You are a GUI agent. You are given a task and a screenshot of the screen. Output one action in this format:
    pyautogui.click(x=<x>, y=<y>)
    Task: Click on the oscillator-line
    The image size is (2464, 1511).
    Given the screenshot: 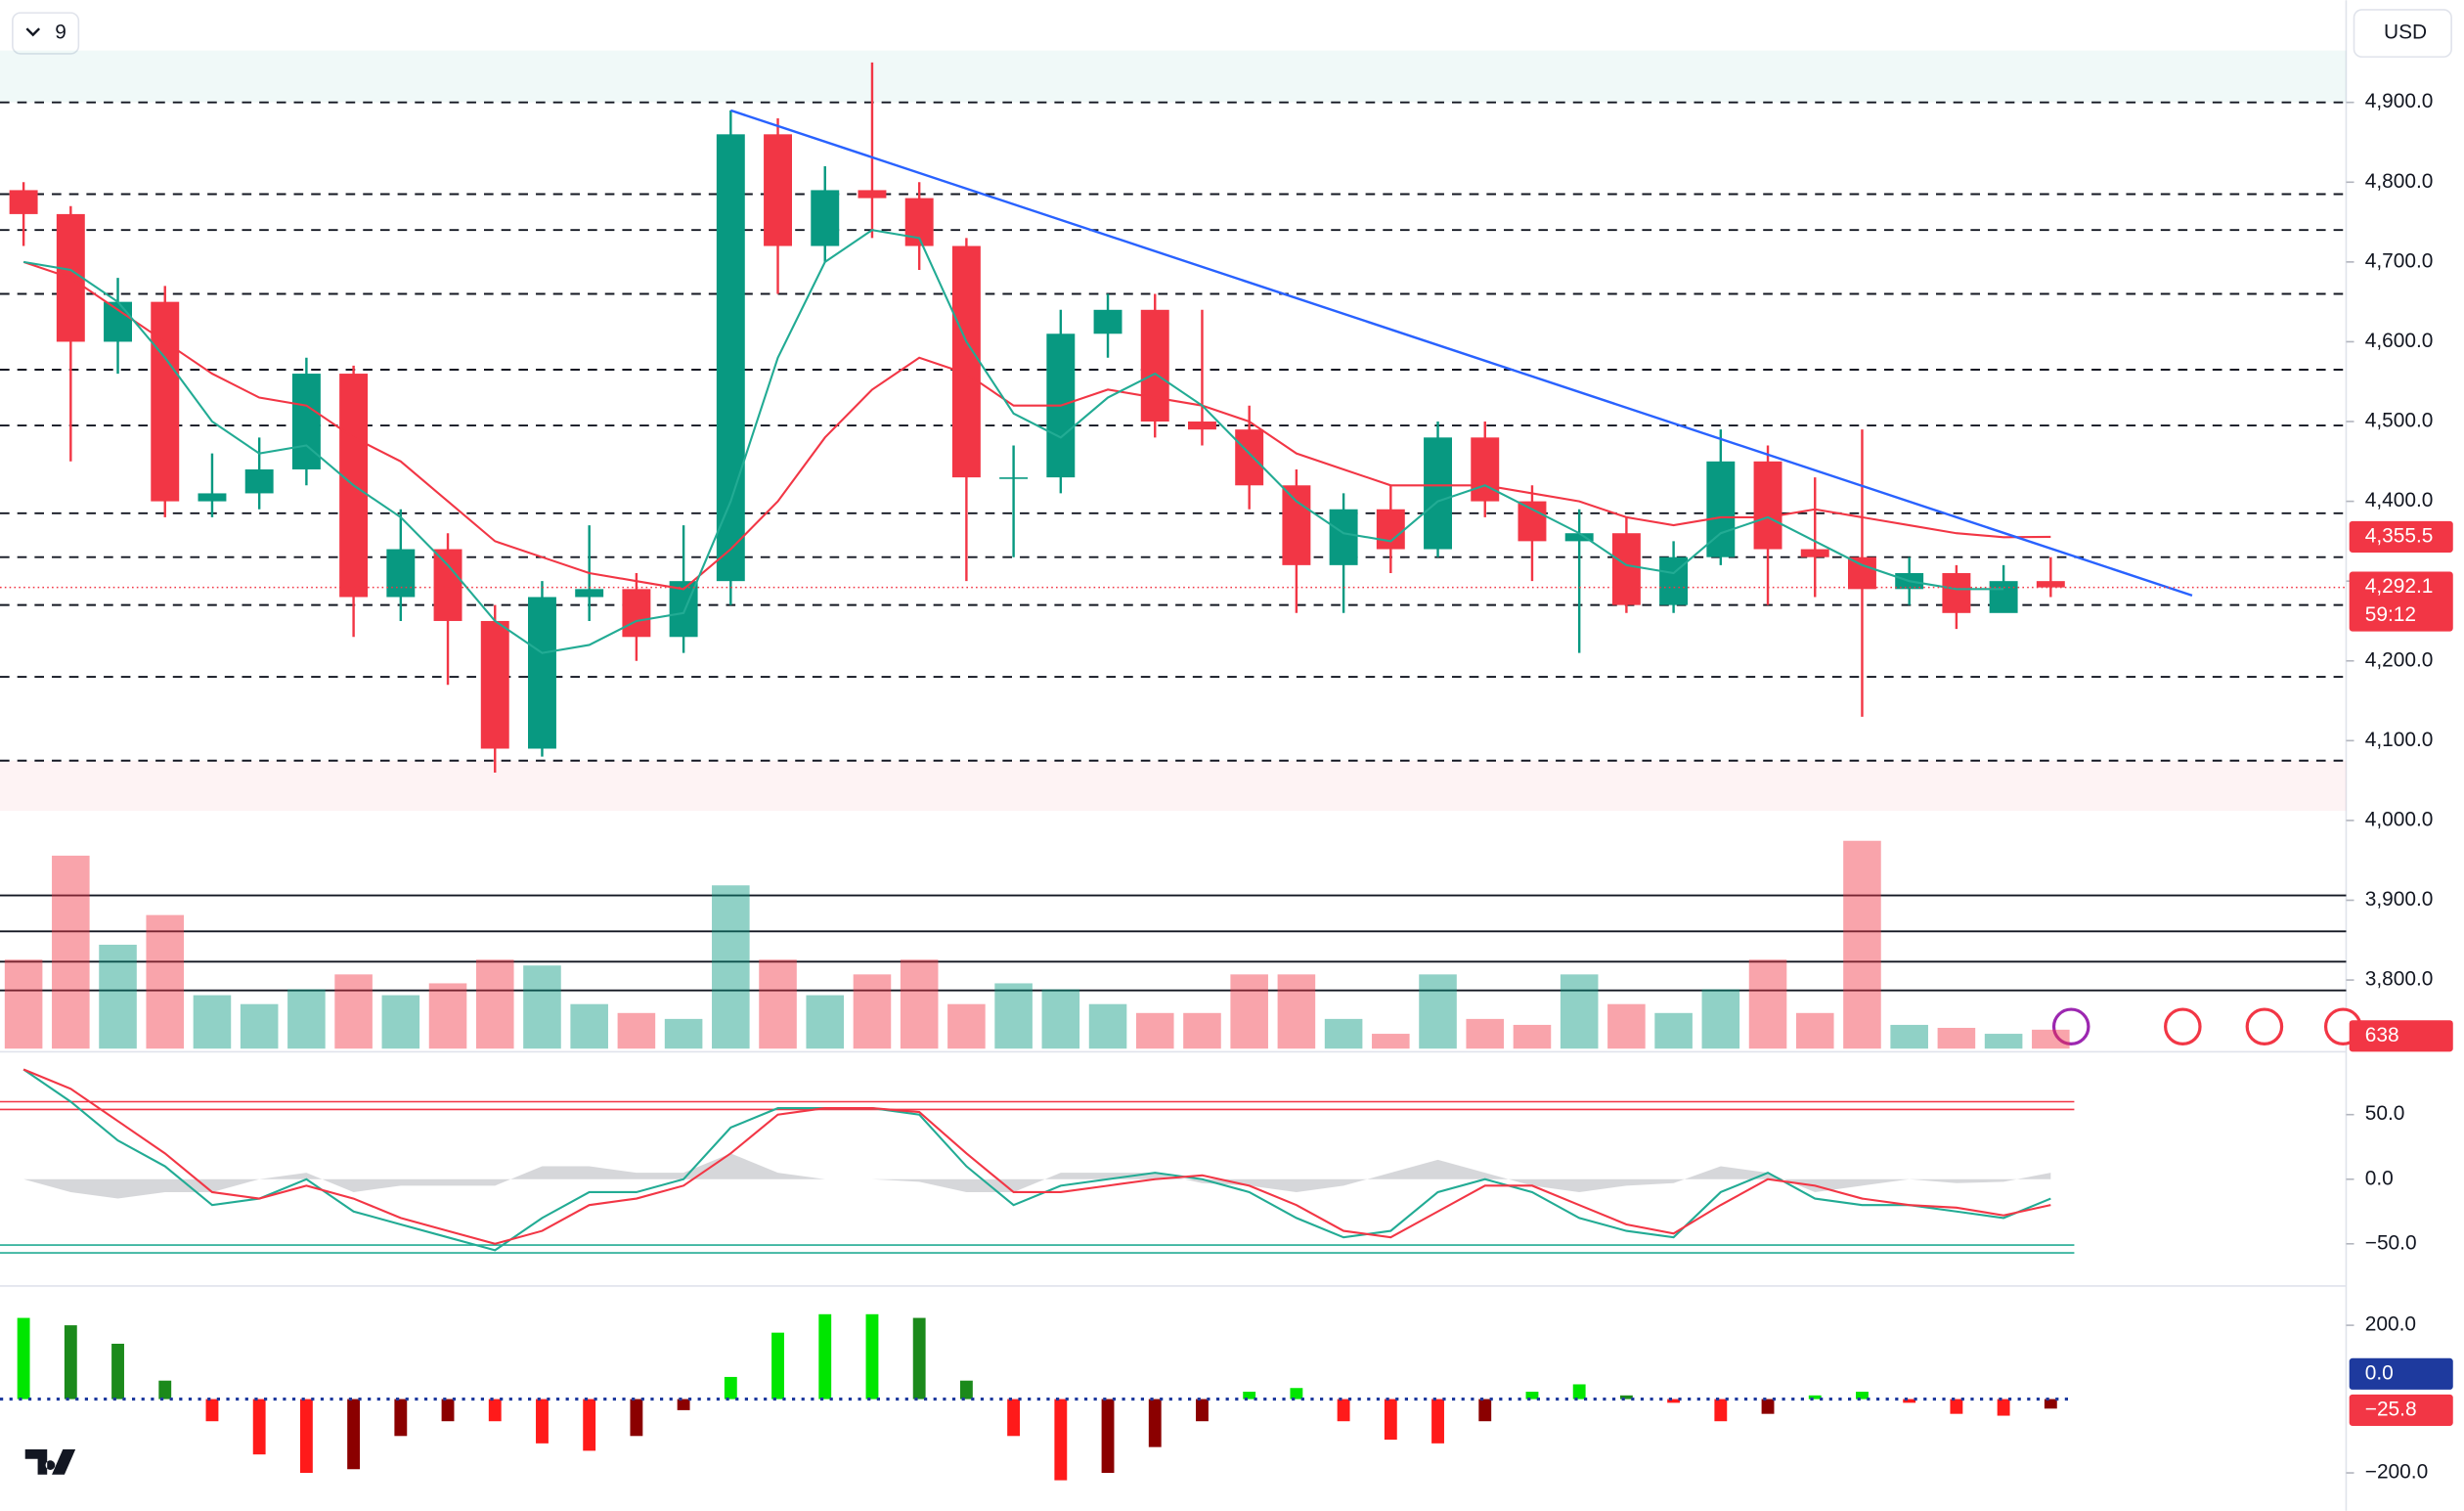 What is the action you would take?
    pyautogui.click(x=1036, y=1160)
    